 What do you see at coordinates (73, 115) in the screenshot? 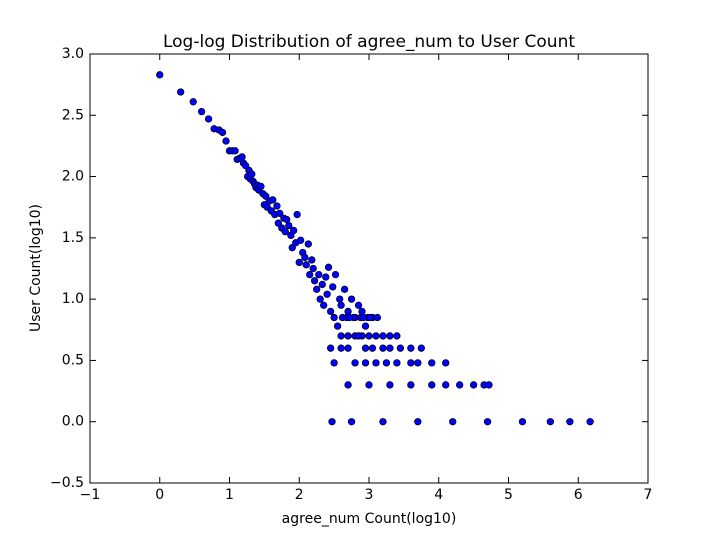
I see `y-tick-label: 2.5` at bounding box center [73, 115].